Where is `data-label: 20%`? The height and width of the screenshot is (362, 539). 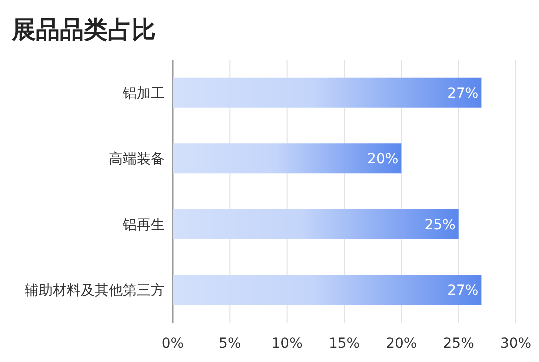
data-label: 20% is located at coordinates (383, 160).